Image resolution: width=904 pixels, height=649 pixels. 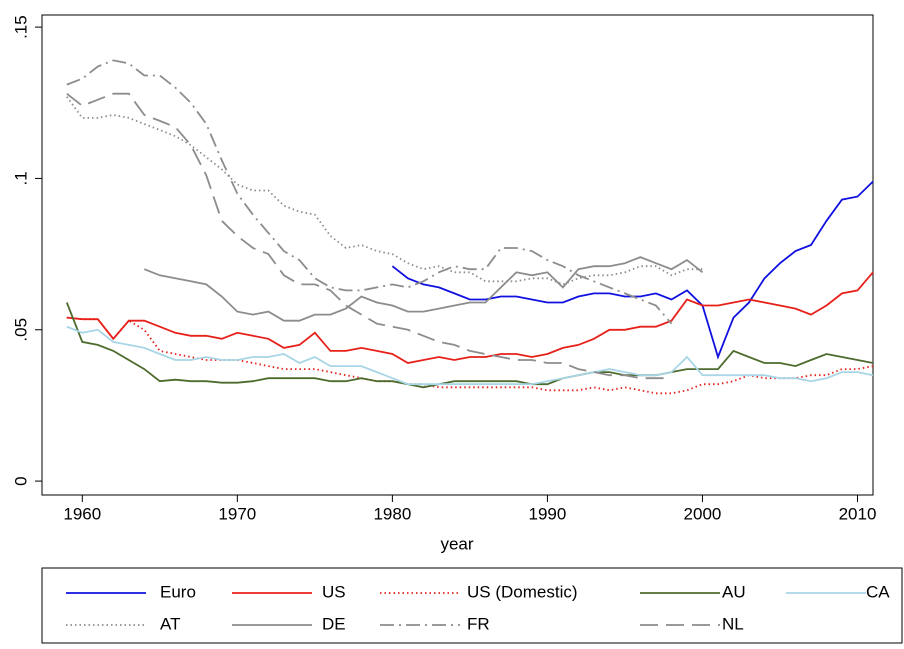 What do you see at coordinates (20, 27) in the screenshot?
I see `y-tick-label: .15` at bounding box center [20, 27].